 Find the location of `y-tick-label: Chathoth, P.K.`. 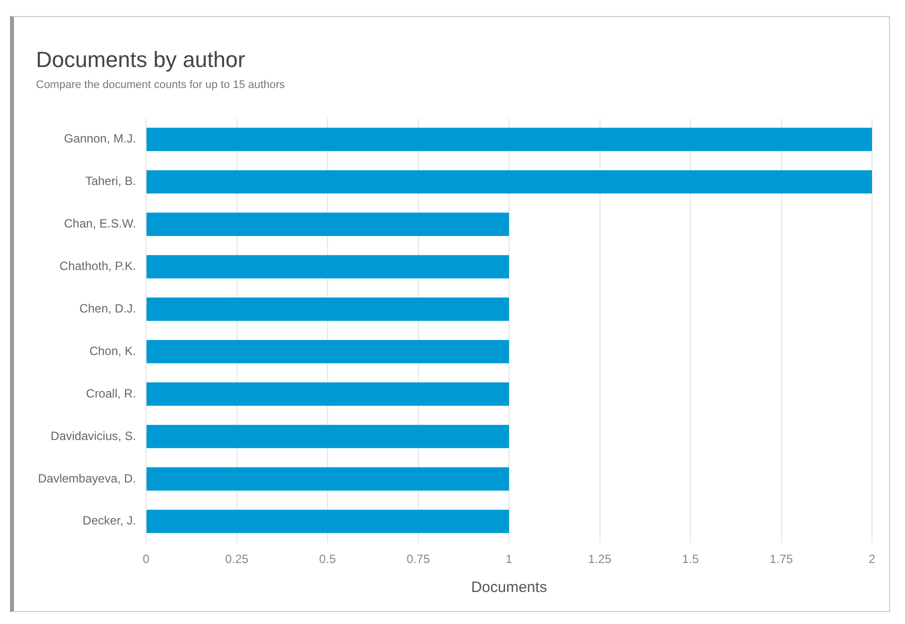

y-tick-label: Chathoth, P.K. is located at coordinates (98, 266).